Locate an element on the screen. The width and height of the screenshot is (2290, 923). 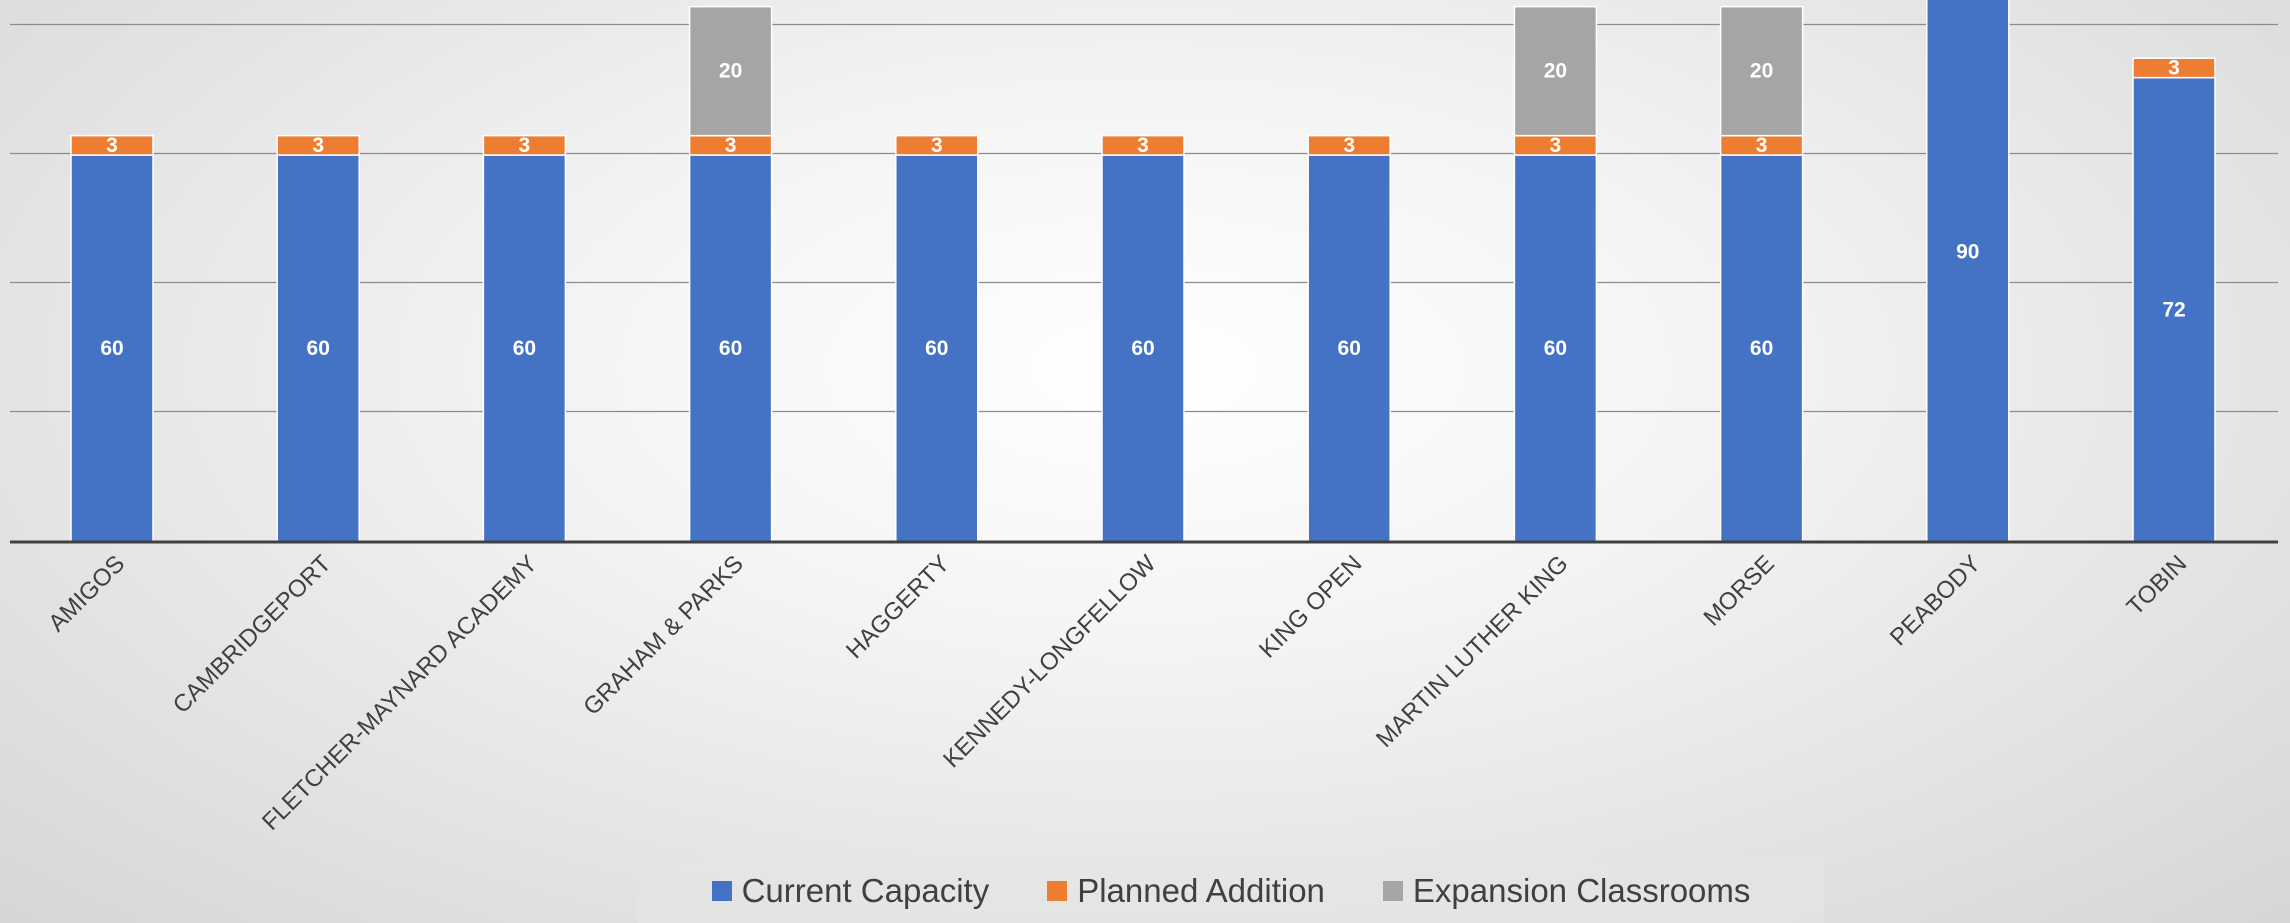
category-label: MORSE is located at coordinates (1739, 590).